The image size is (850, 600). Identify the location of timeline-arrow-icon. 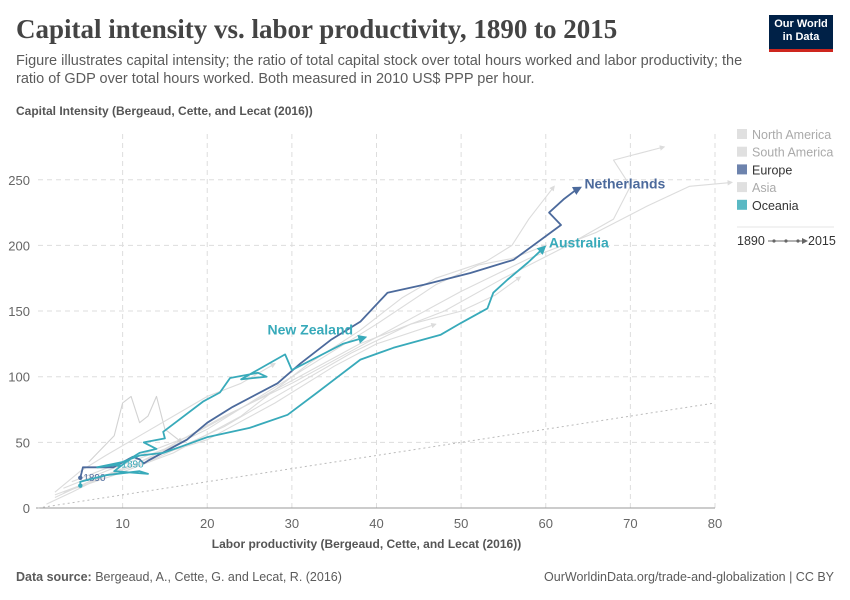
(805, 241).